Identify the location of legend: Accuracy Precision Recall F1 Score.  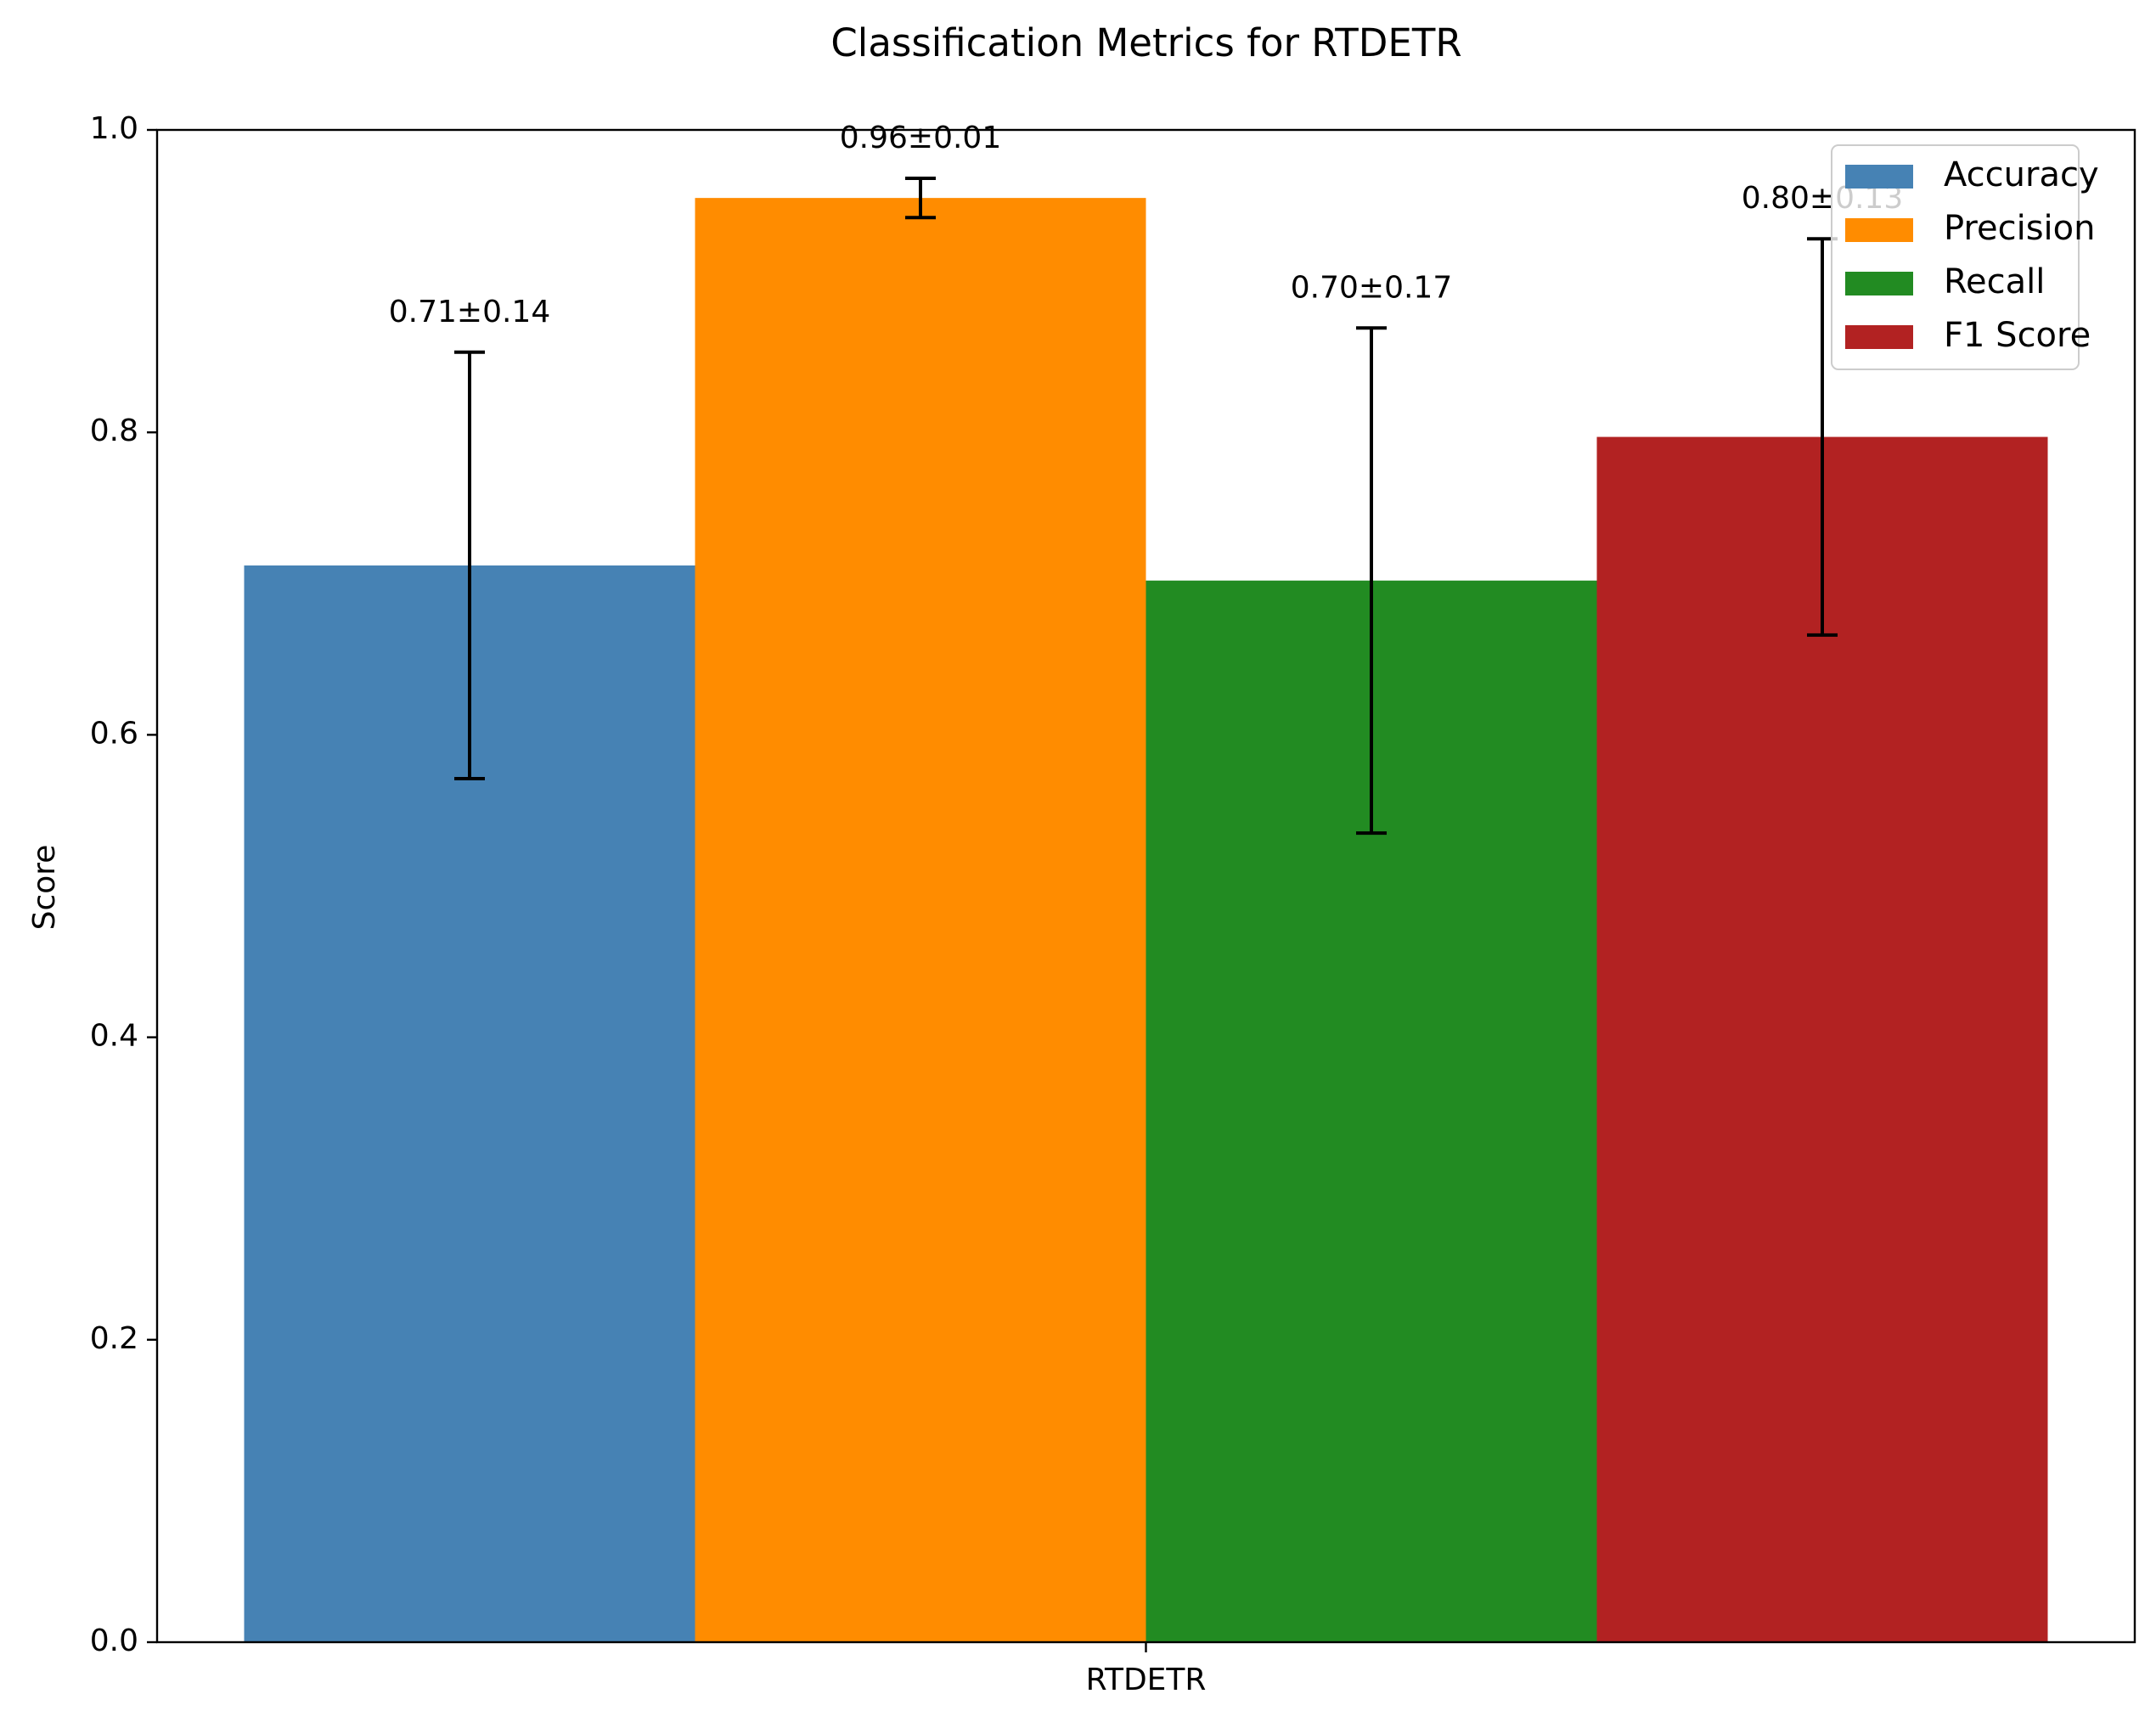
(1965, 257).